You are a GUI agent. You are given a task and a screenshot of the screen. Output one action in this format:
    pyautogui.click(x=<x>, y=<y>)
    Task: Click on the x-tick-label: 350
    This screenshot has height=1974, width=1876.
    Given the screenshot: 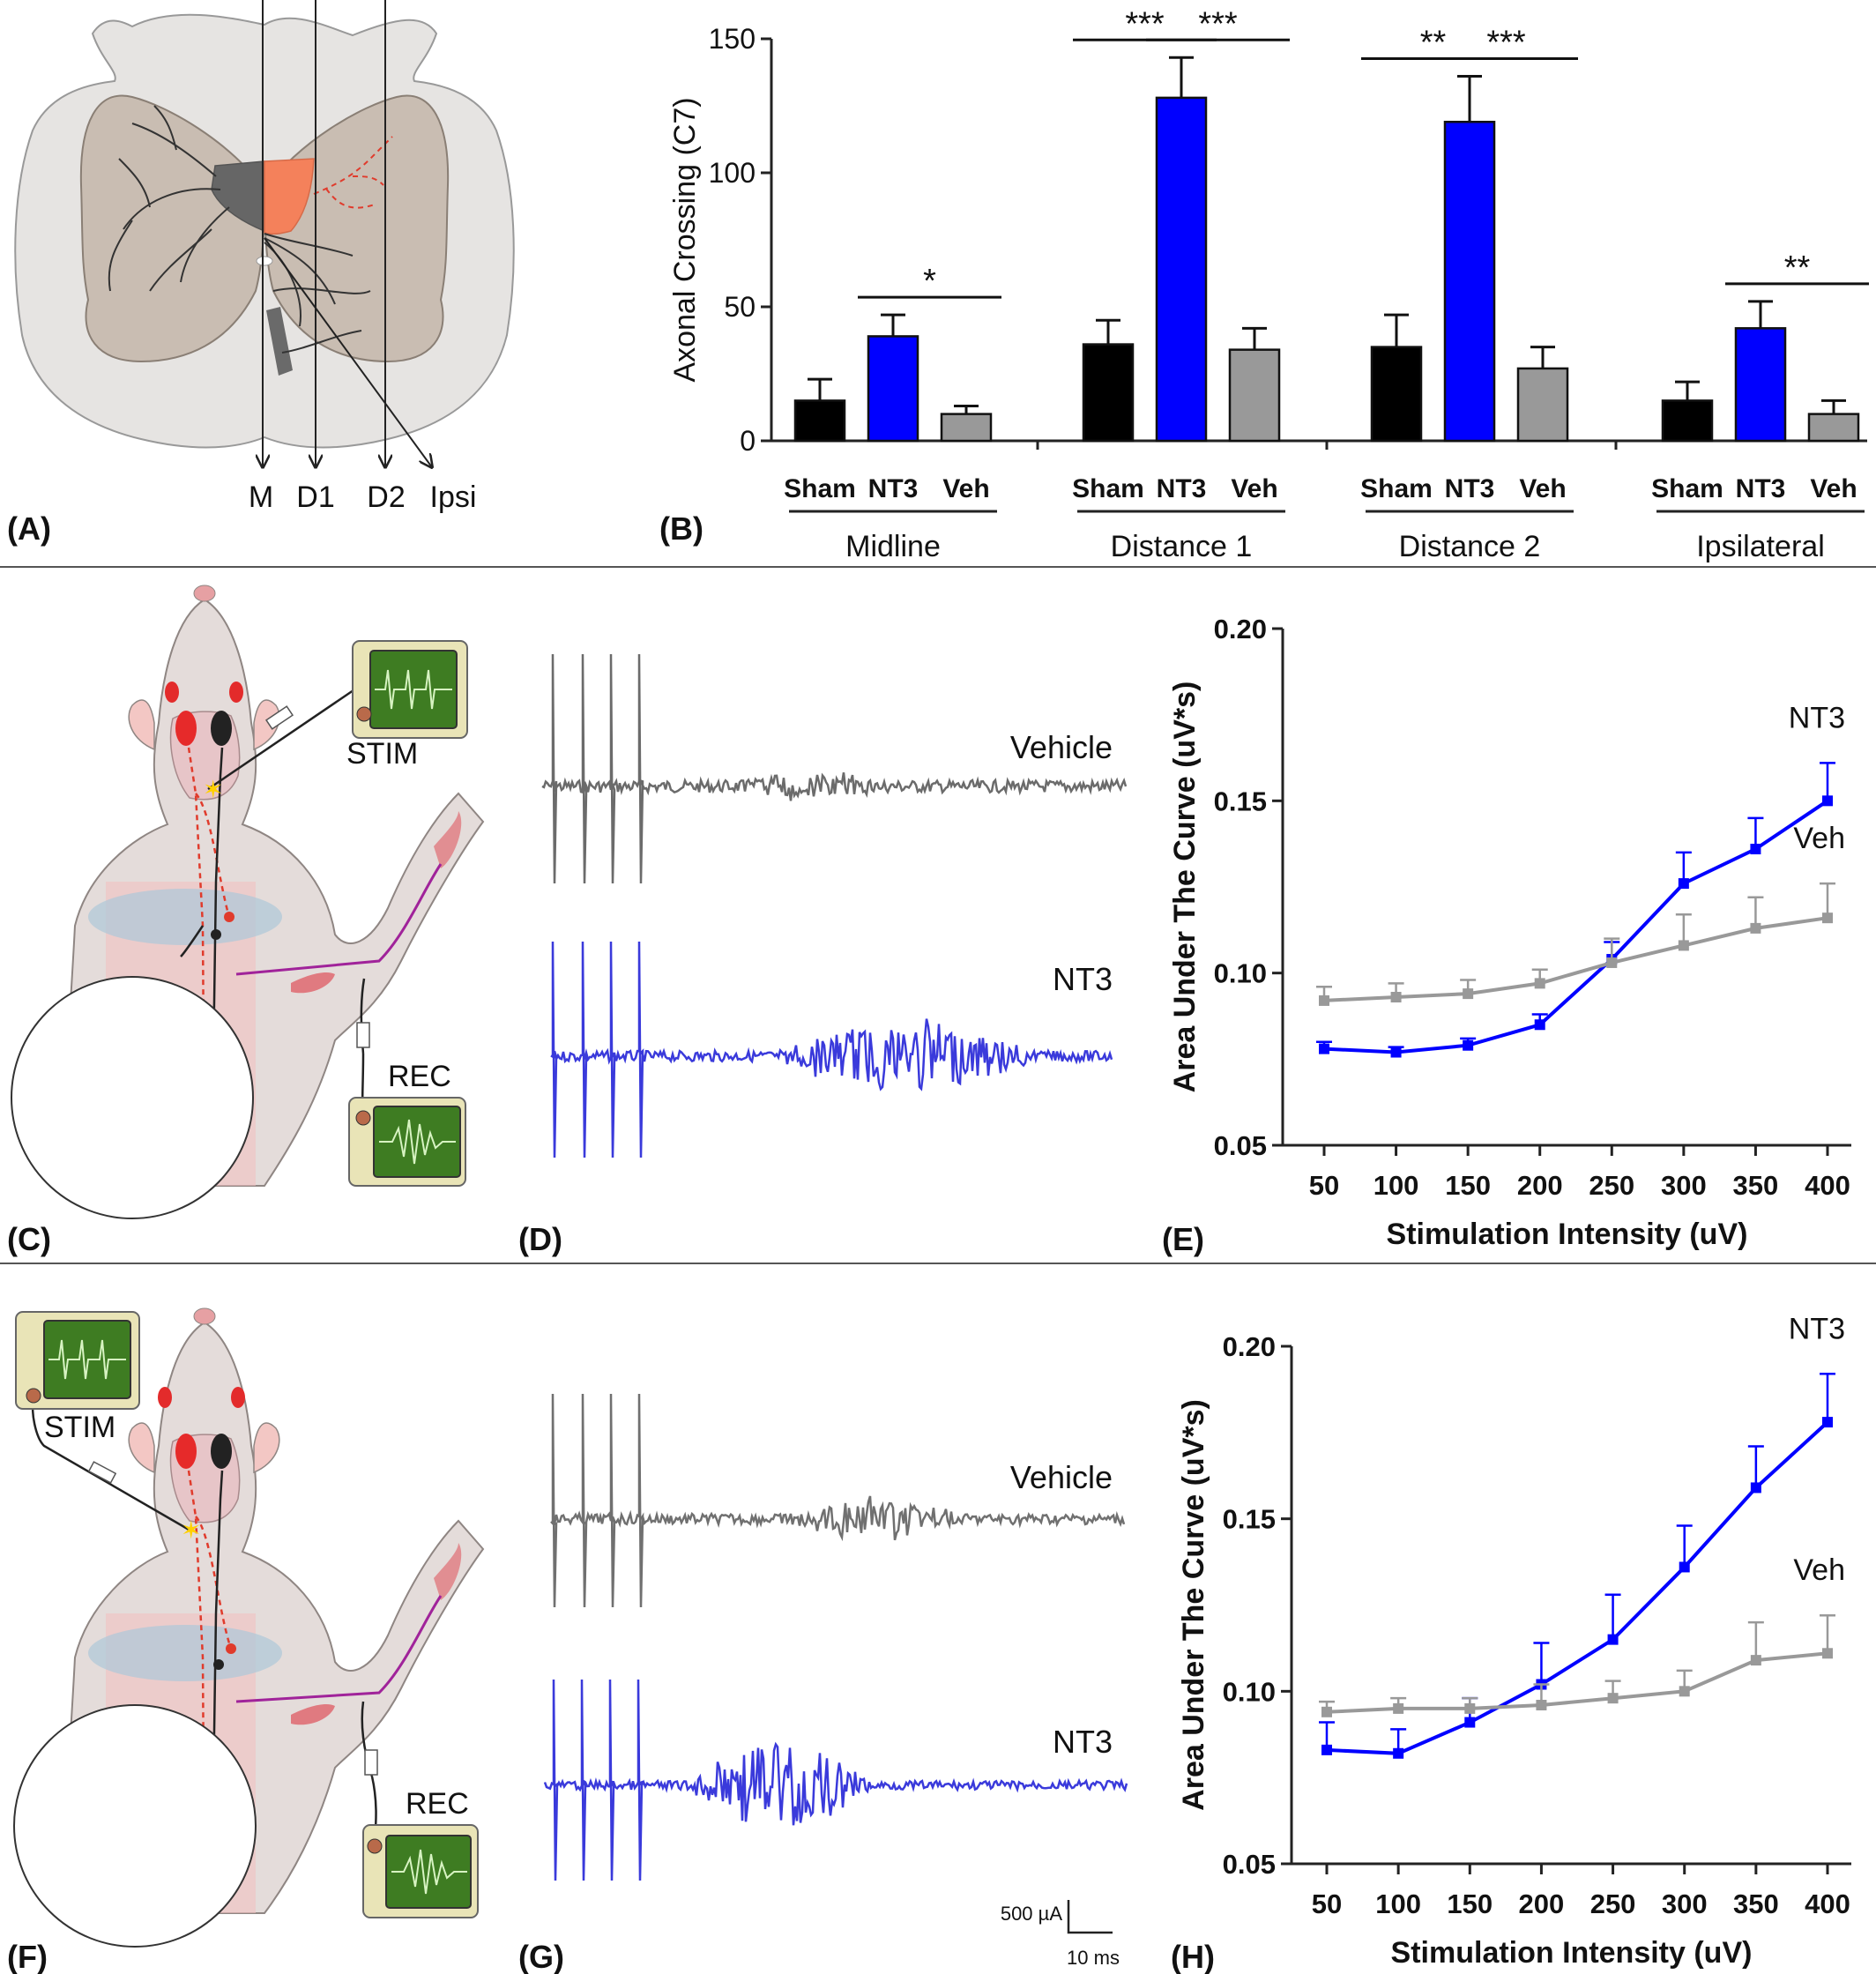 What is the action you would take?
    pyautogui.click(x=1756, y=1185)
    